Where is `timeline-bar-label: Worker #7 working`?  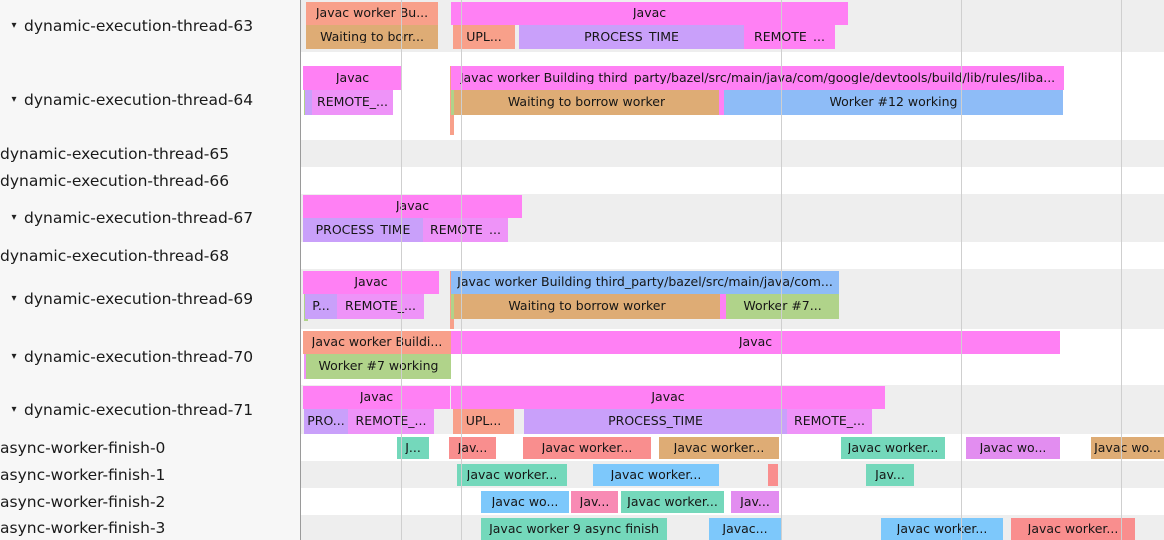
timeline-bar-label: Worker #7 working is located at coordinates (378, 366).